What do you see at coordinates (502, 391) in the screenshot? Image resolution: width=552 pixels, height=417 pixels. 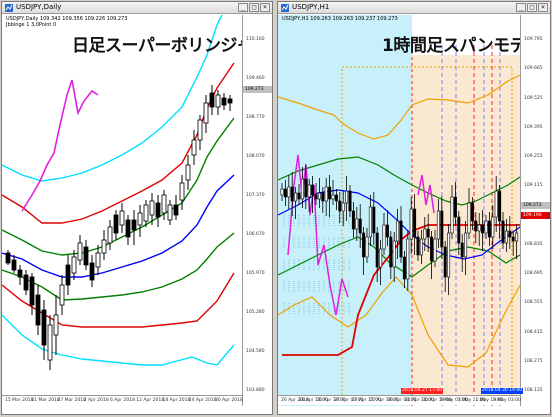 I see `time-marker: 2018.04.30 19:00` at bounding box center [502, 391].